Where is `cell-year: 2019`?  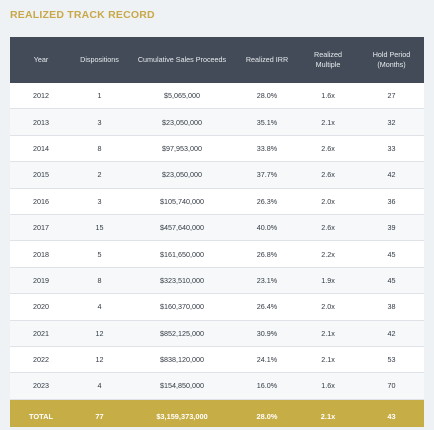
cell-year: 2019 is located at coordinates (41, 281).